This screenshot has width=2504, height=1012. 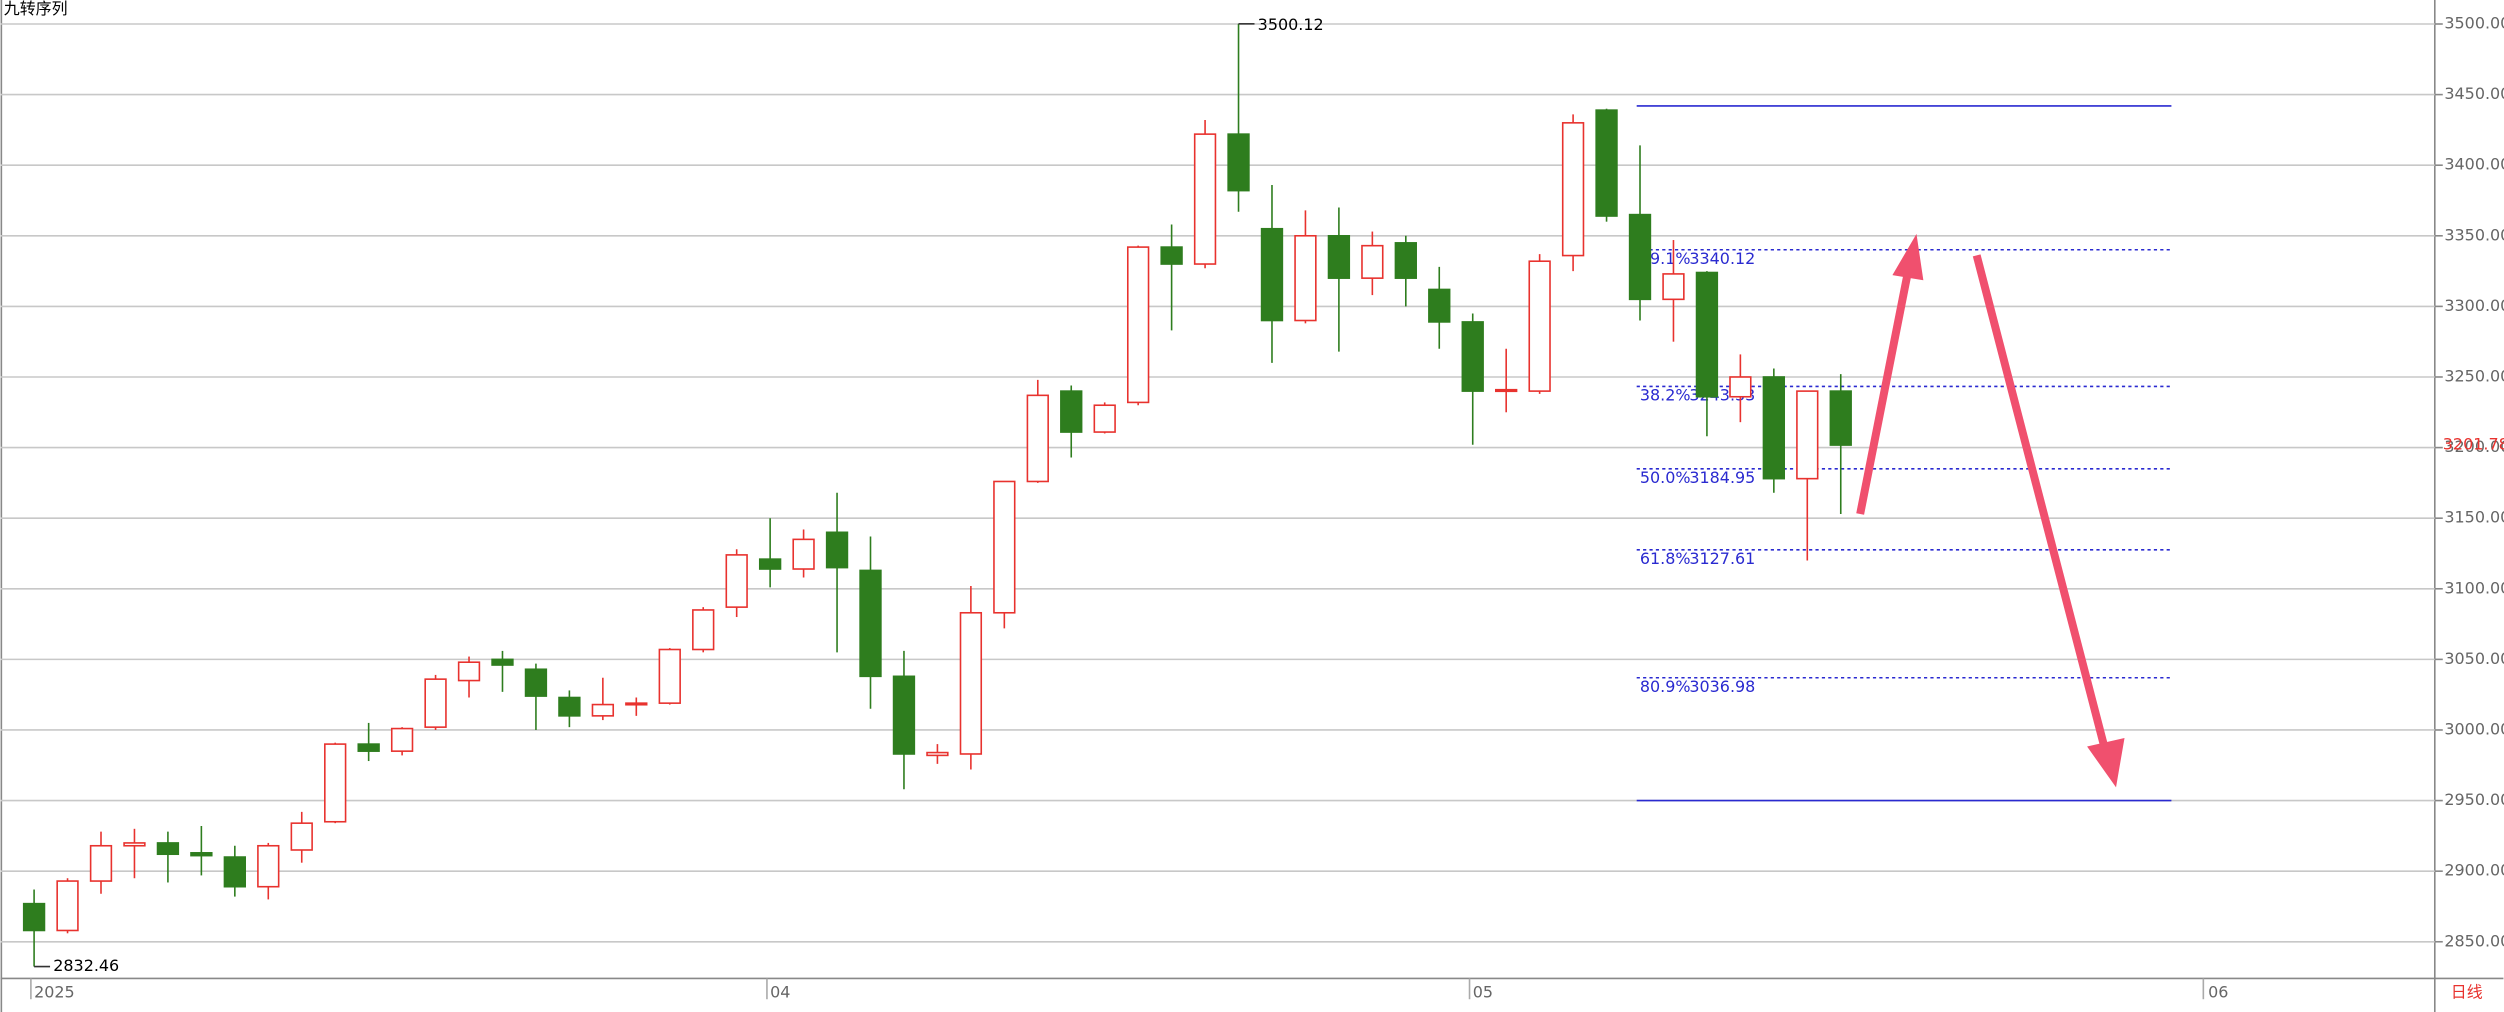 What do you see at coordinates (86, 965) in the screenshot?
I see `low-label: 2832.46` at bounding box center [86, 965].